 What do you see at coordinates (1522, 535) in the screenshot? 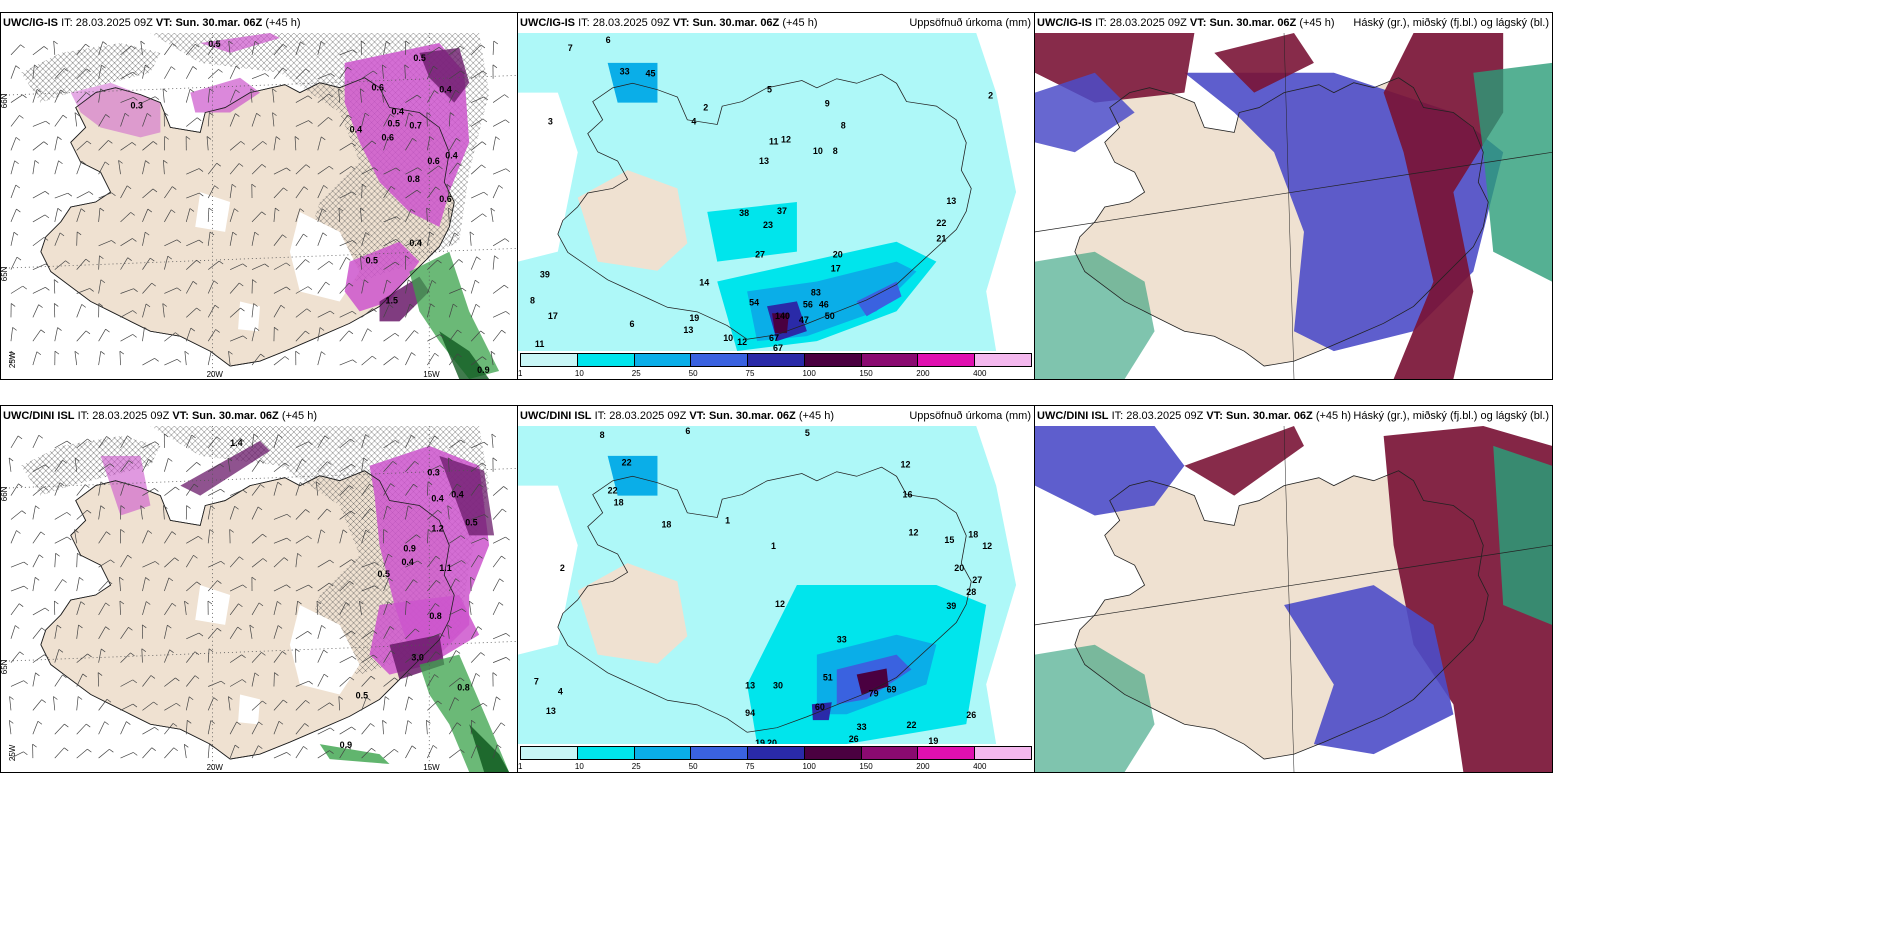
I see `low-cloud-area` at bounding box center [1522, 535].